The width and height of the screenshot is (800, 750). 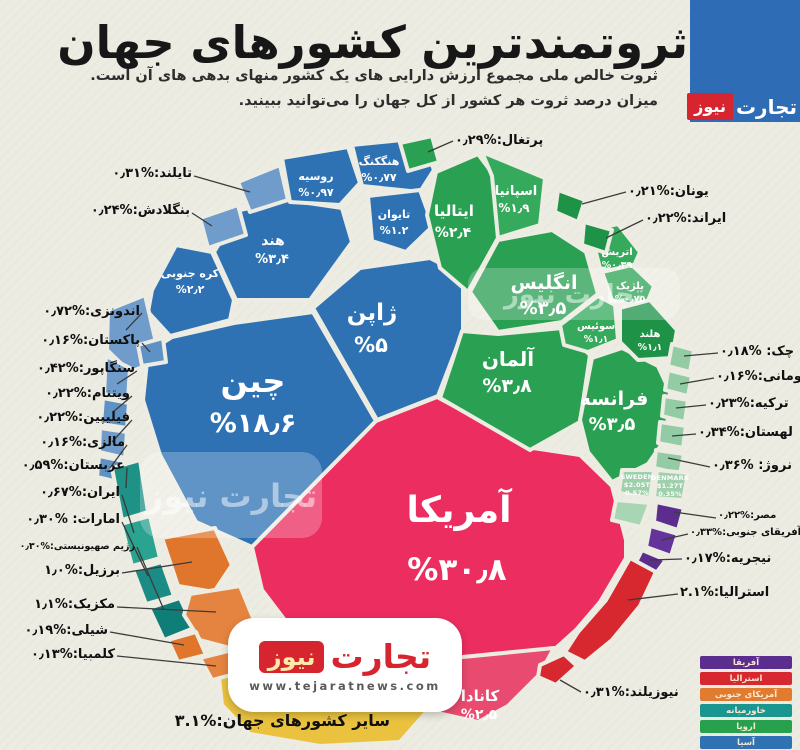 I want to click on label-sweden-name: SWEDEN, so click(x=637, y=477).